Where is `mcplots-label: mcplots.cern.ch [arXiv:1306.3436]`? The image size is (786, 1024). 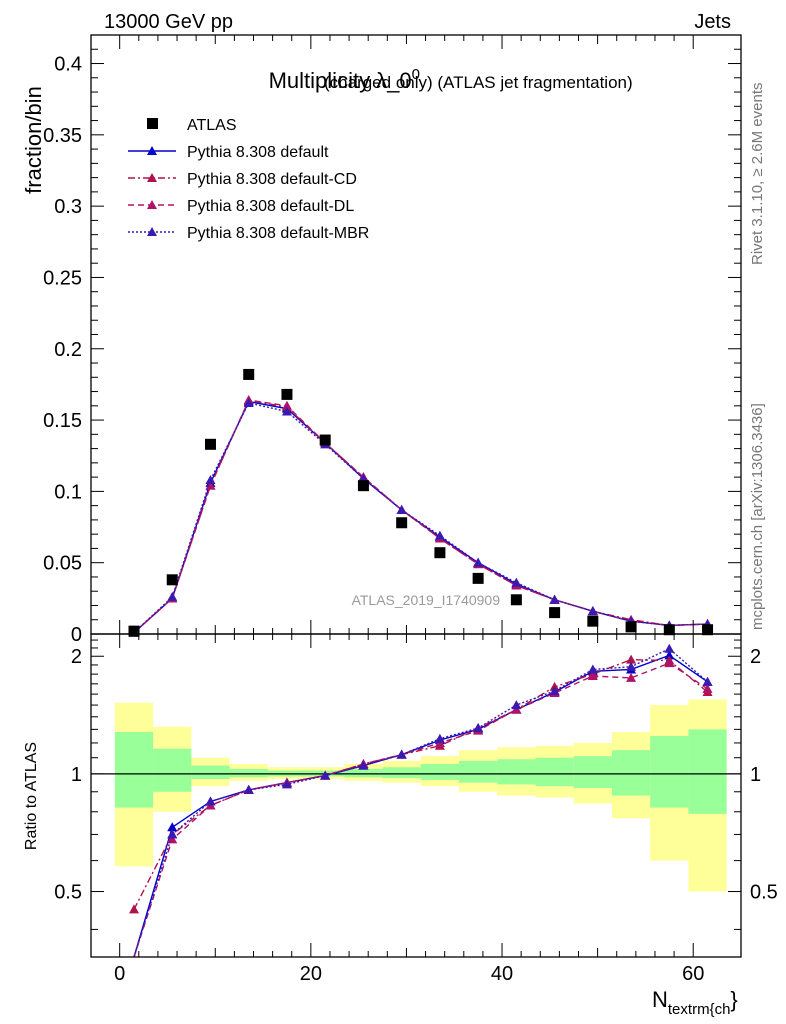
mcplots-label: mcplots.cern.ch [arXiv:1306.3436] is located at coordinates (757, 516).